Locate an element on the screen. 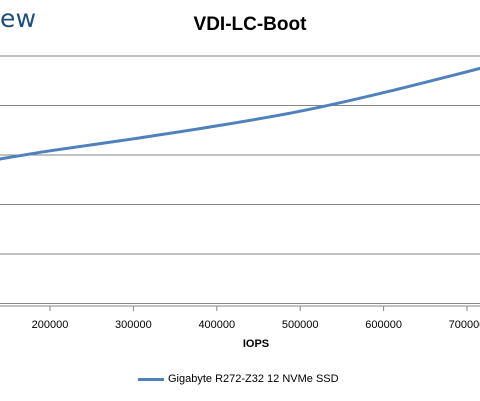 The height and width of the screenshot is (401, 480). legend-swatch is located at coordinates (151, 379).